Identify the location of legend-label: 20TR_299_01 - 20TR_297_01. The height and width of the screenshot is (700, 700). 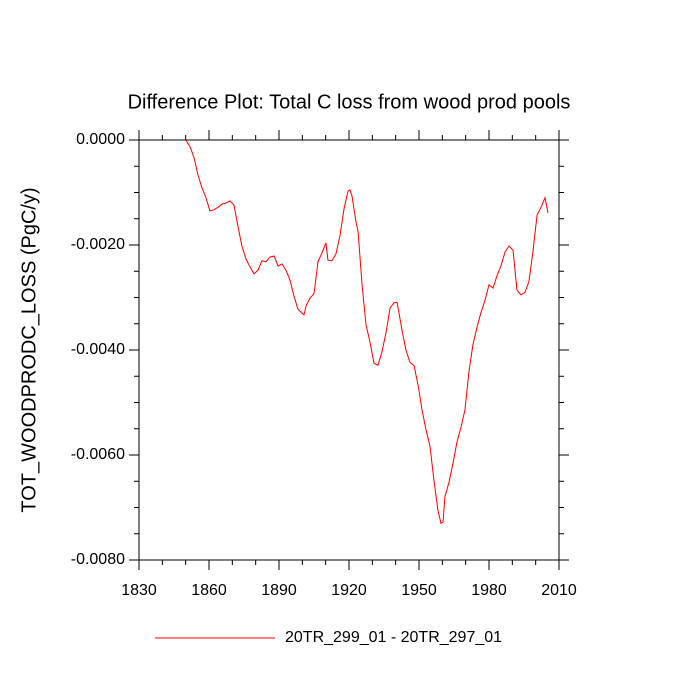
(393, 637).